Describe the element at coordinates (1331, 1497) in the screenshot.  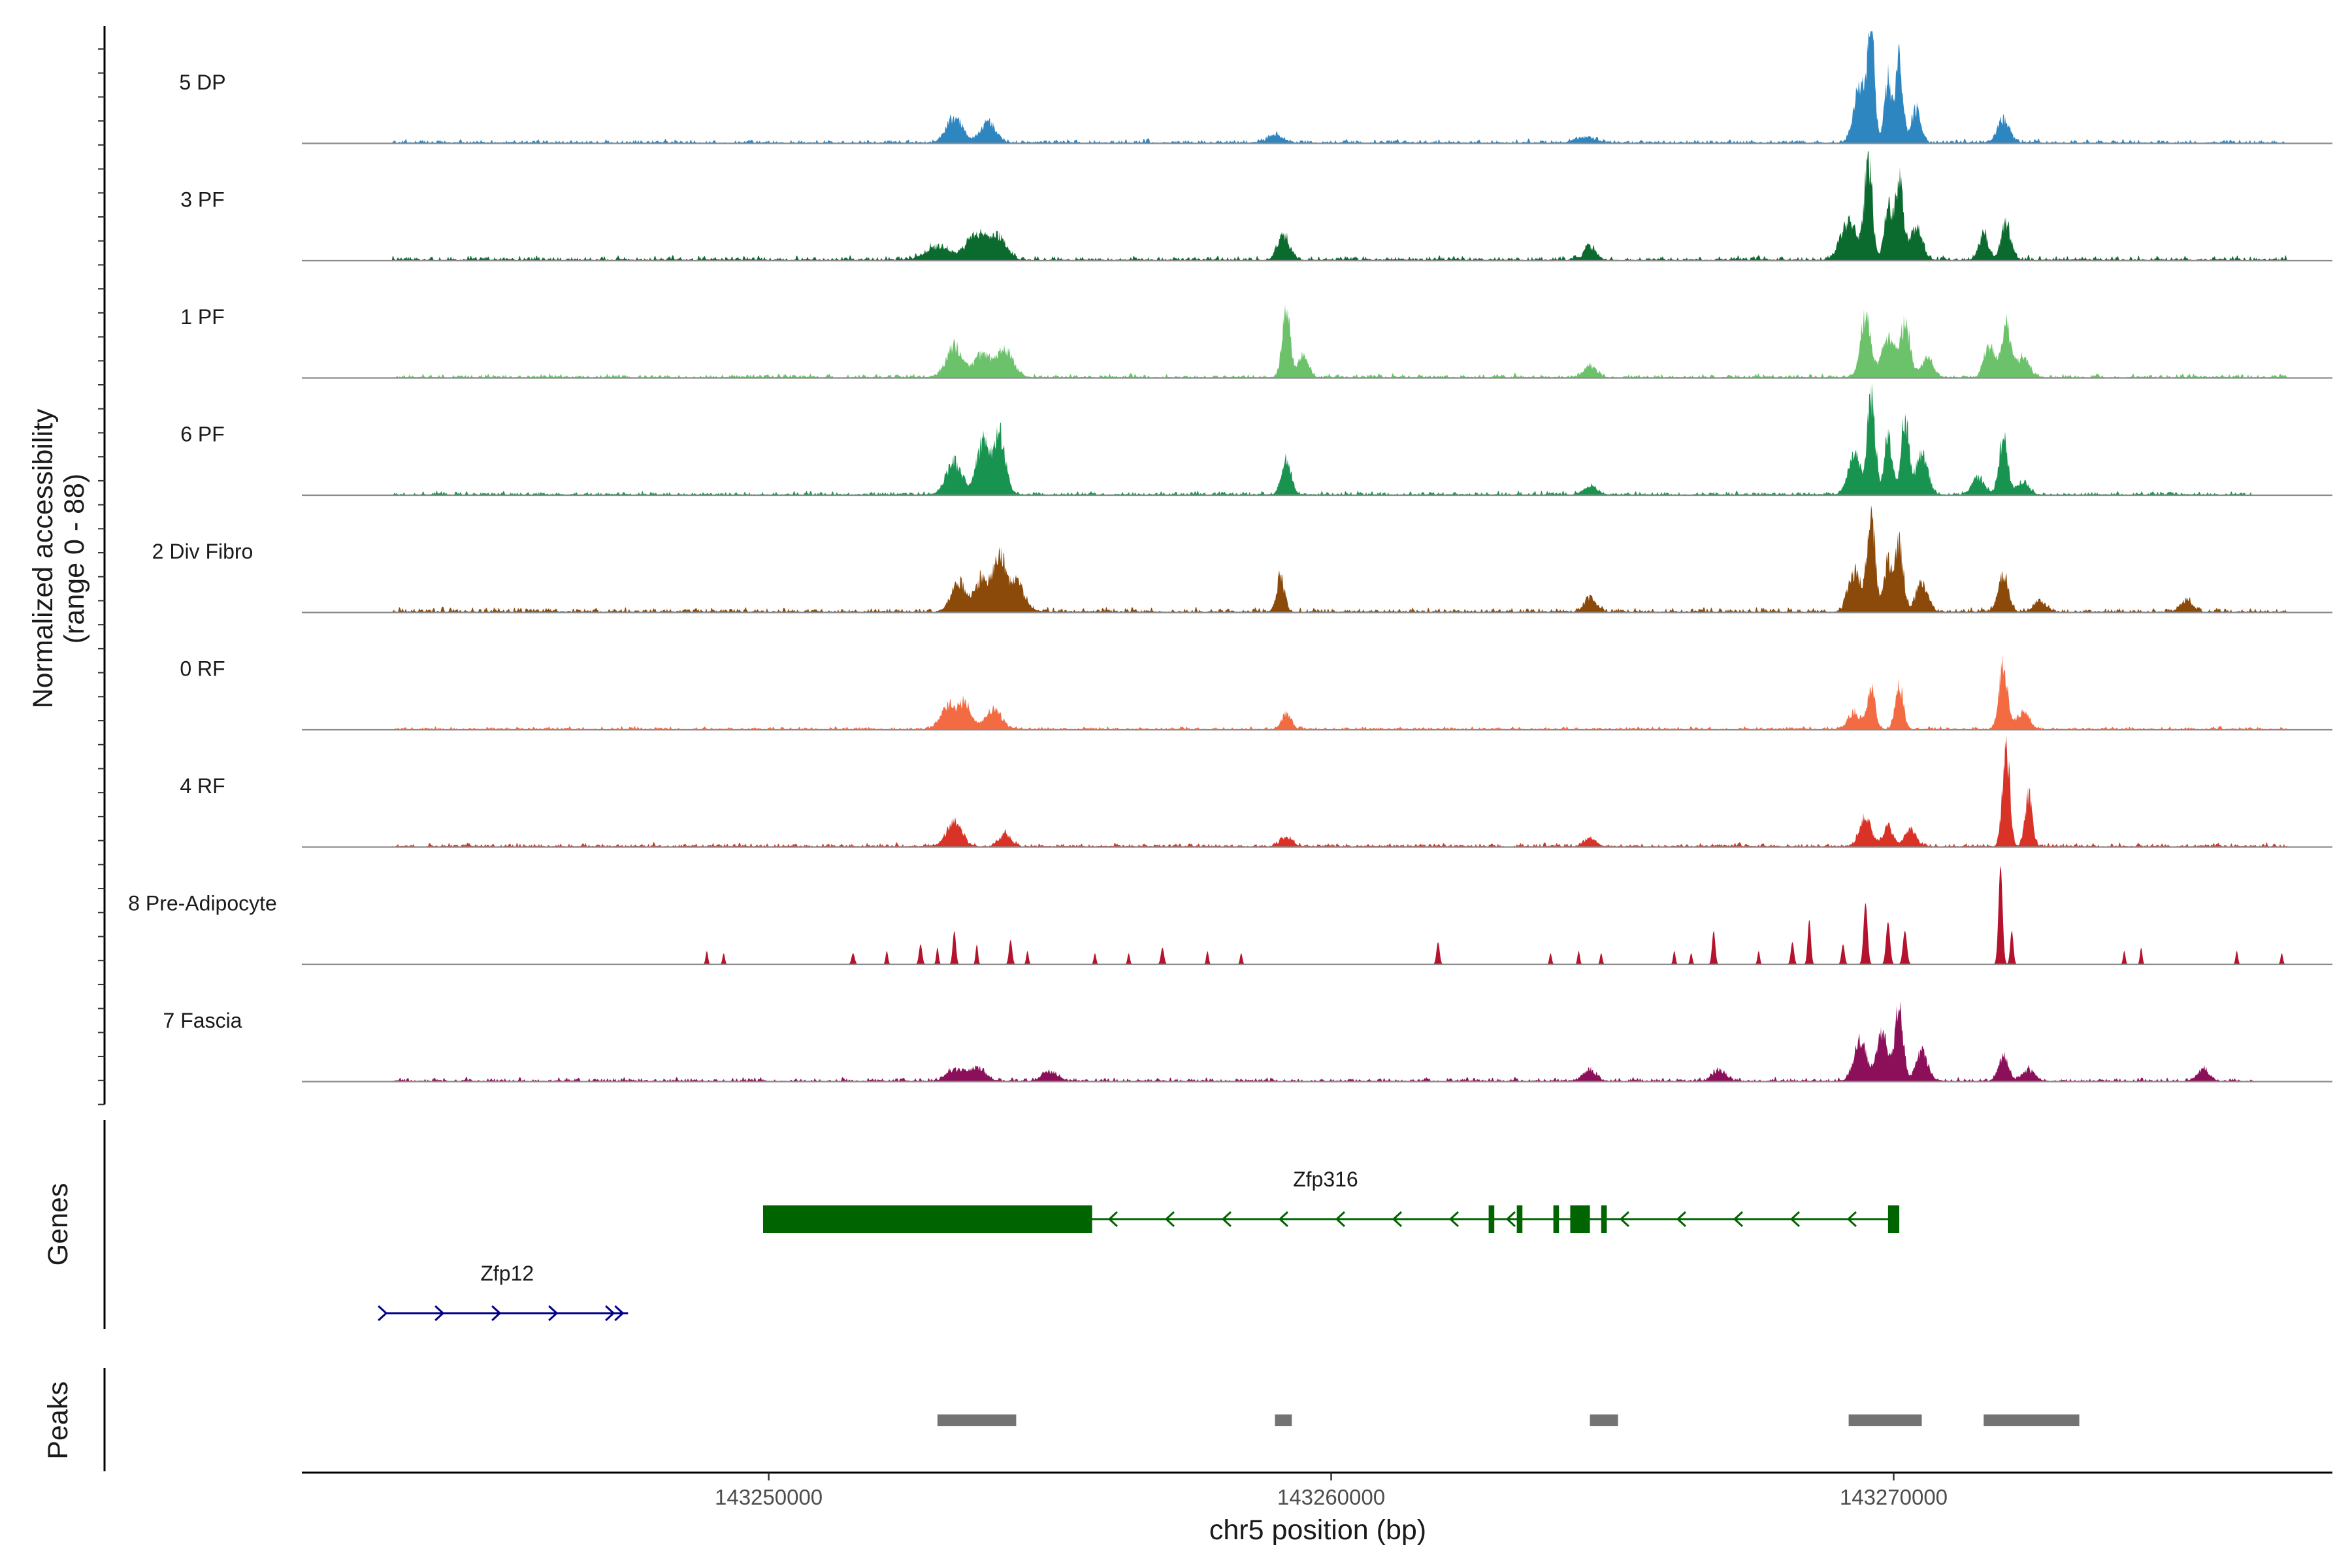
I see `x-tick-label: 143260000` at that location.